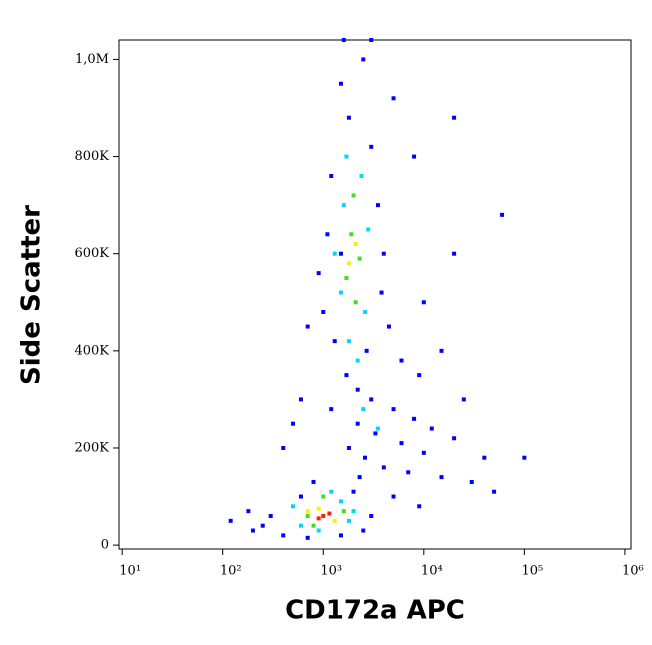 This screenshot has width=652, height=645. What do you see at coordinates (633, 571) in the screenshot?
I see `x-tick-label: 10⁶` at bounding box center [633, 571].